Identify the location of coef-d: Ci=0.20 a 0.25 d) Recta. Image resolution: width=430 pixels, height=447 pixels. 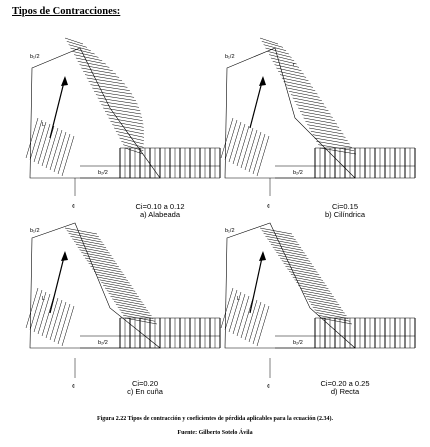
(345, 388).